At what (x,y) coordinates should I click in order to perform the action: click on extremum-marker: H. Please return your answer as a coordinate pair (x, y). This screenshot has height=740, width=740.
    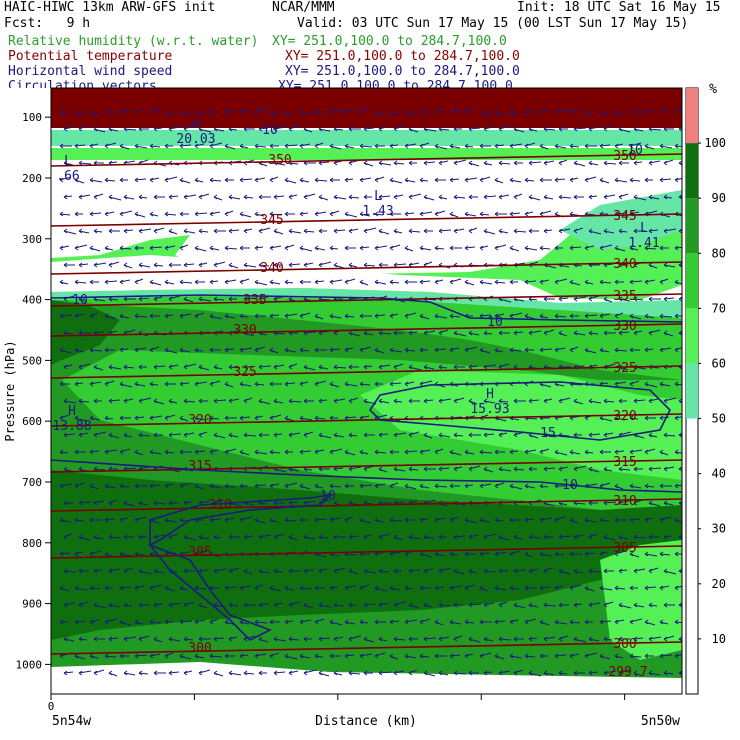
    Looking at the image, I should click on (72, 411).